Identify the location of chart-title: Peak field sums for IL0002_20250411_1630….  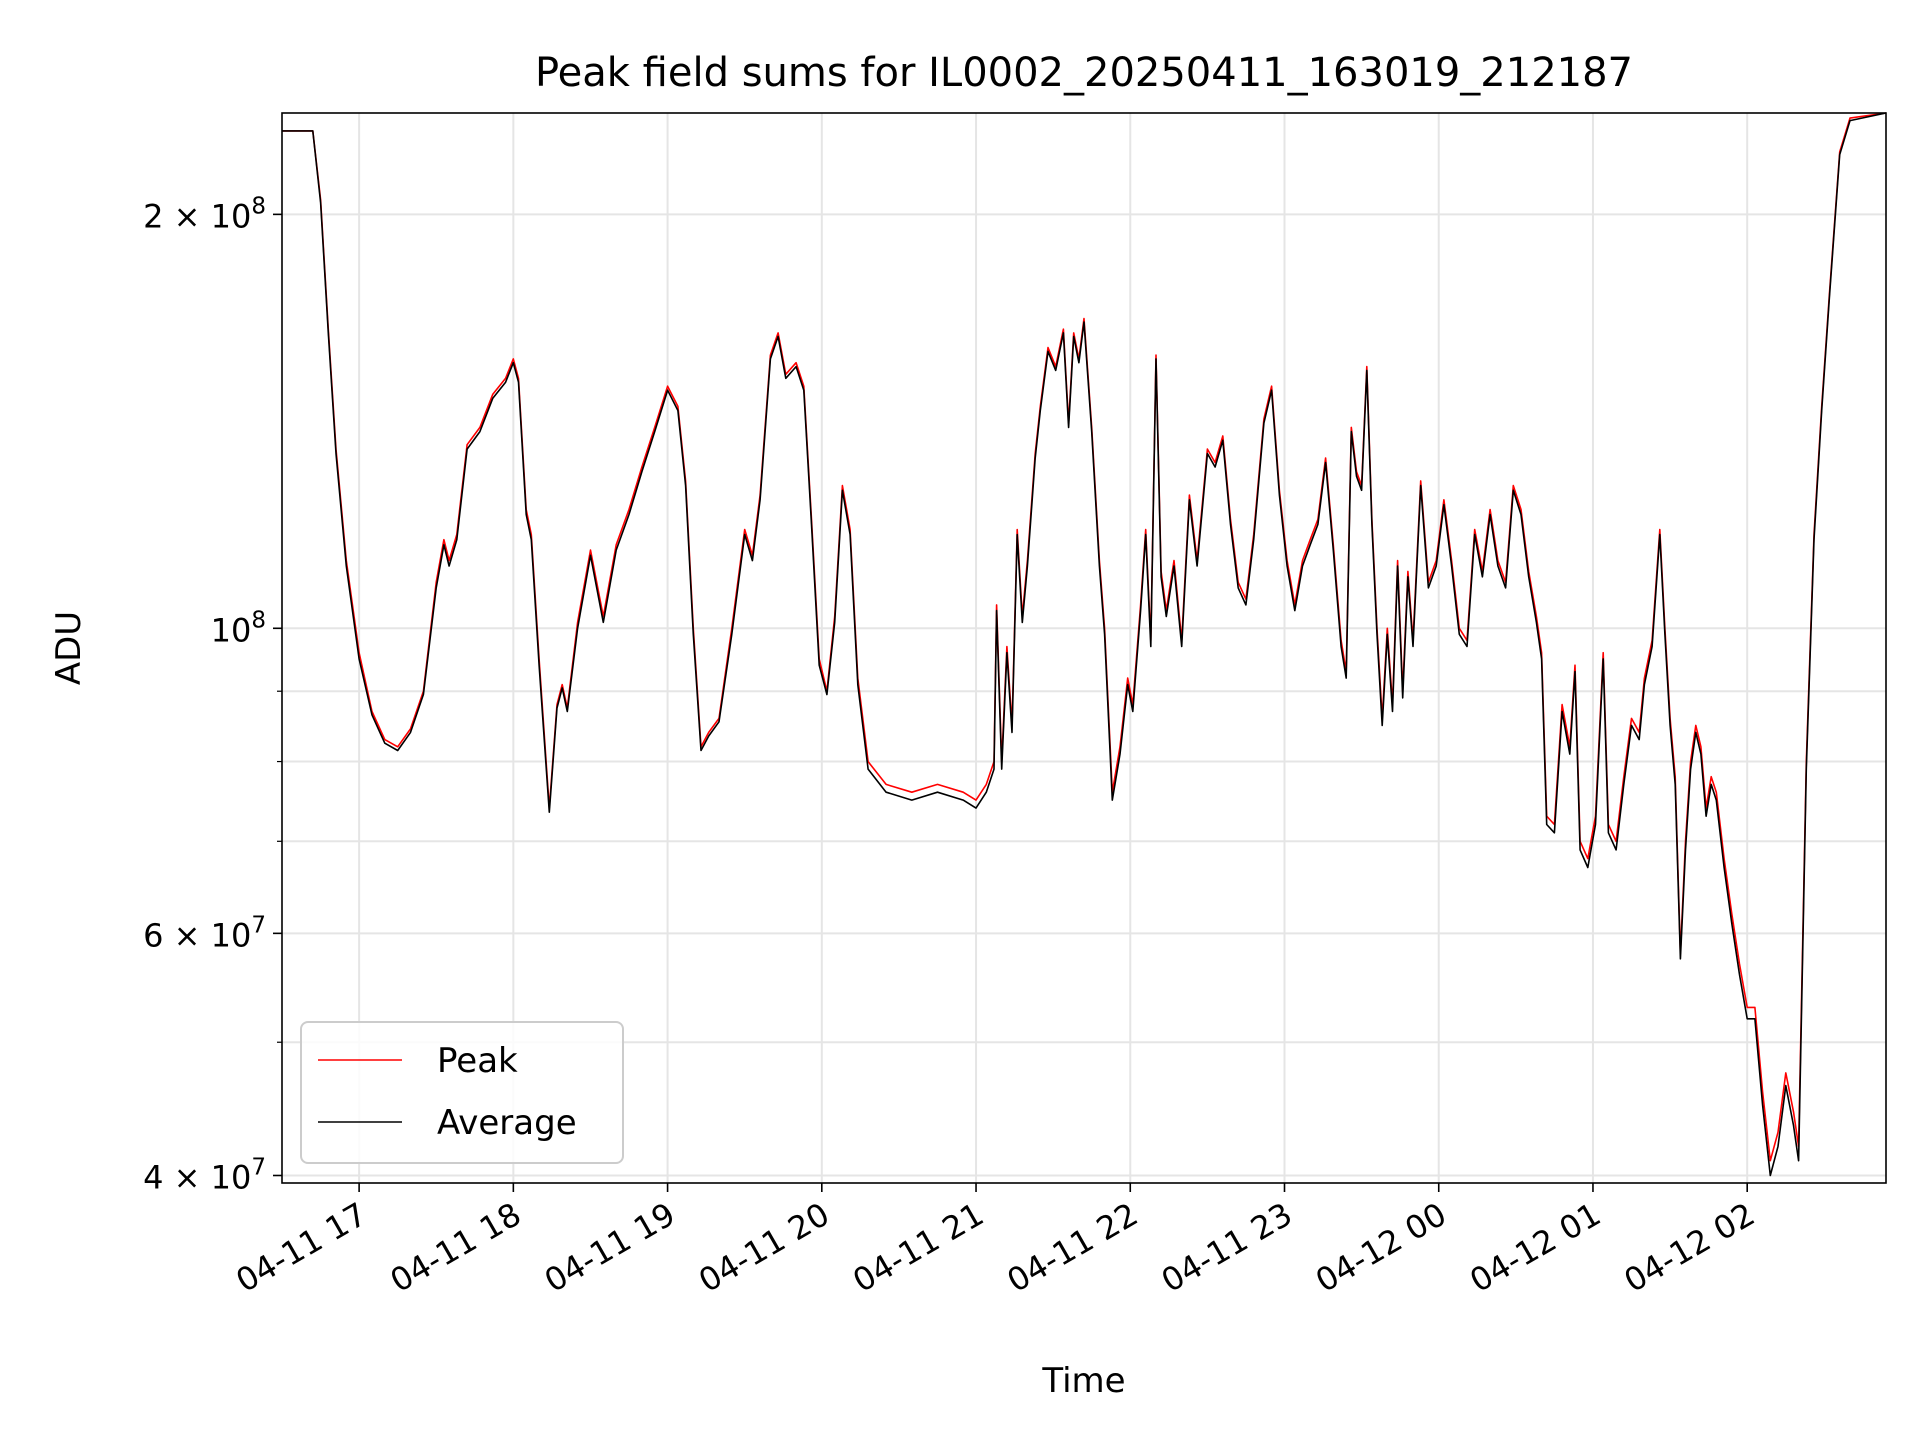
(1084, 73).